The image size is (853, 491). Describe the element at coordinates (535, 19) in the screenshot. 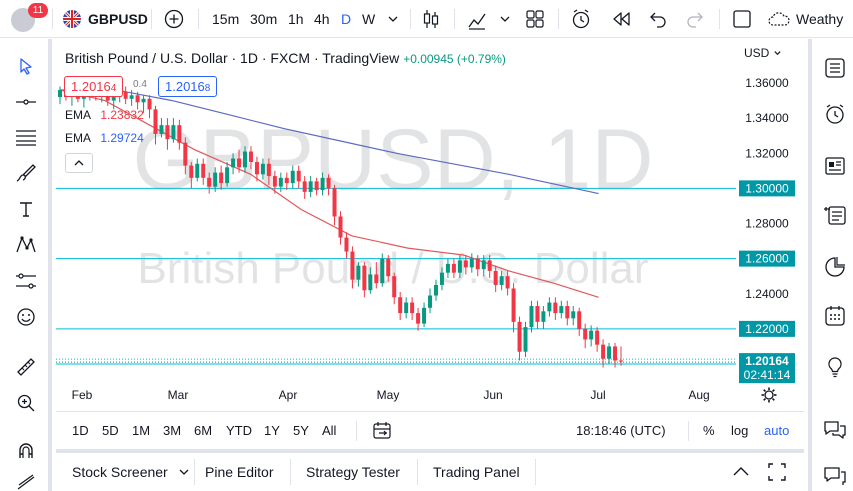

I see `layout-button` at that location.